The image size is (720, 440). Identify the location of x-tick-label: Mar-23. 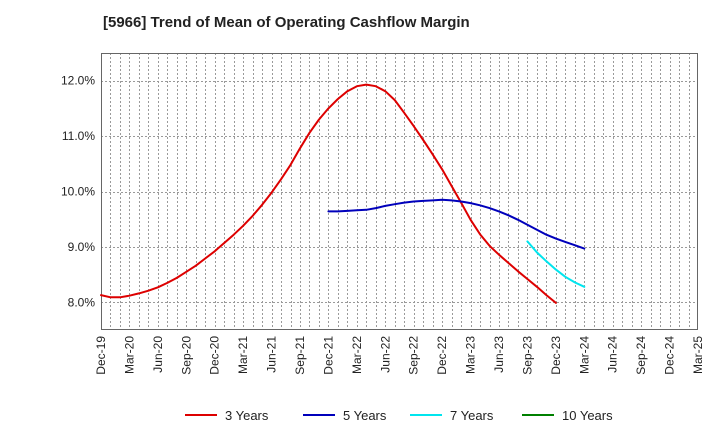
(471, 355).